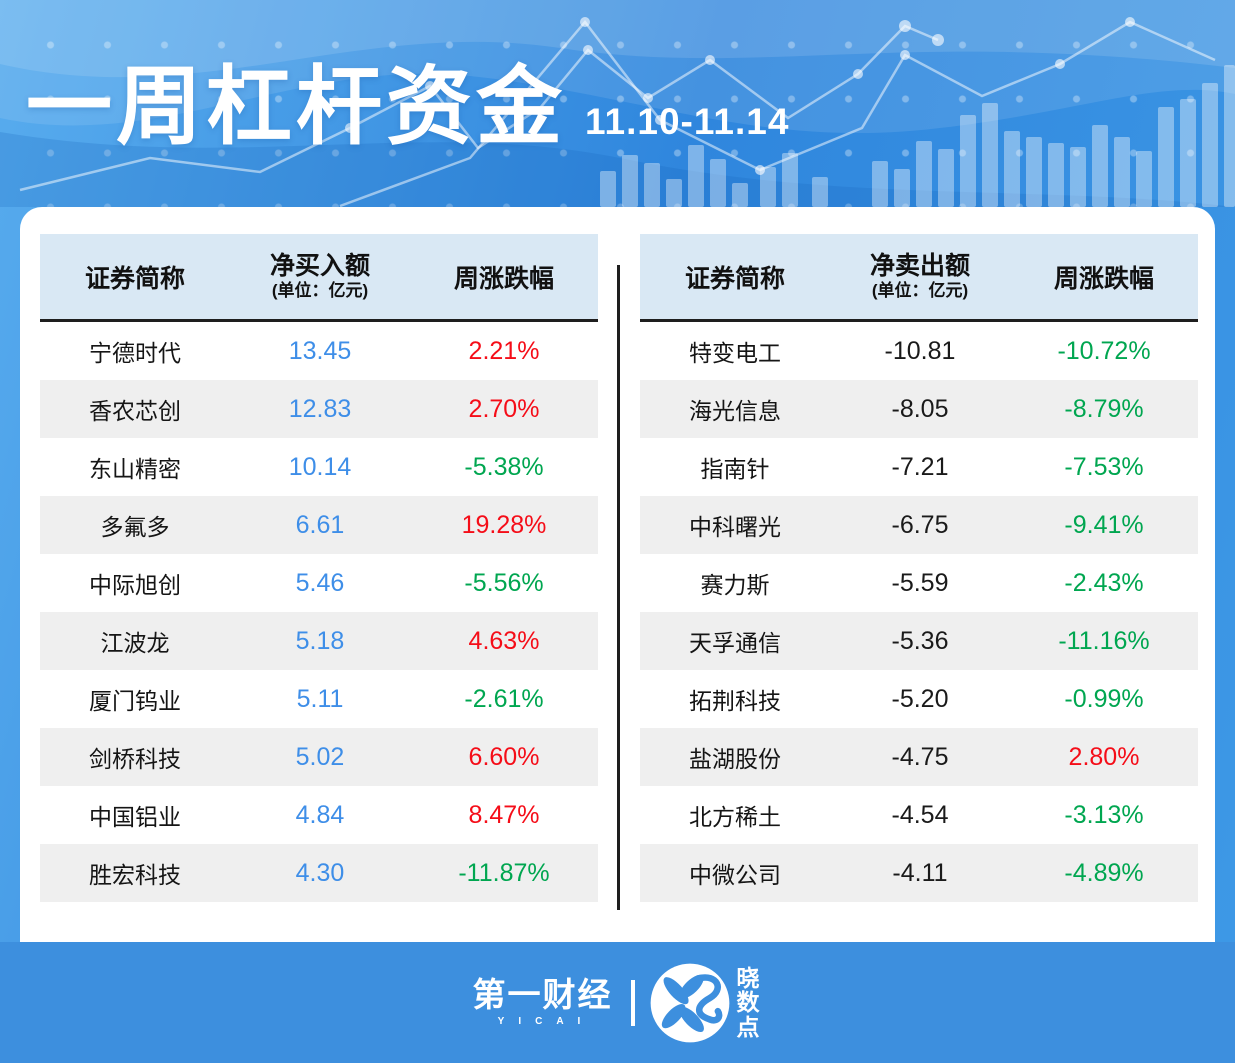  I want to click on amount-value: 5.18, so click(320, 640).